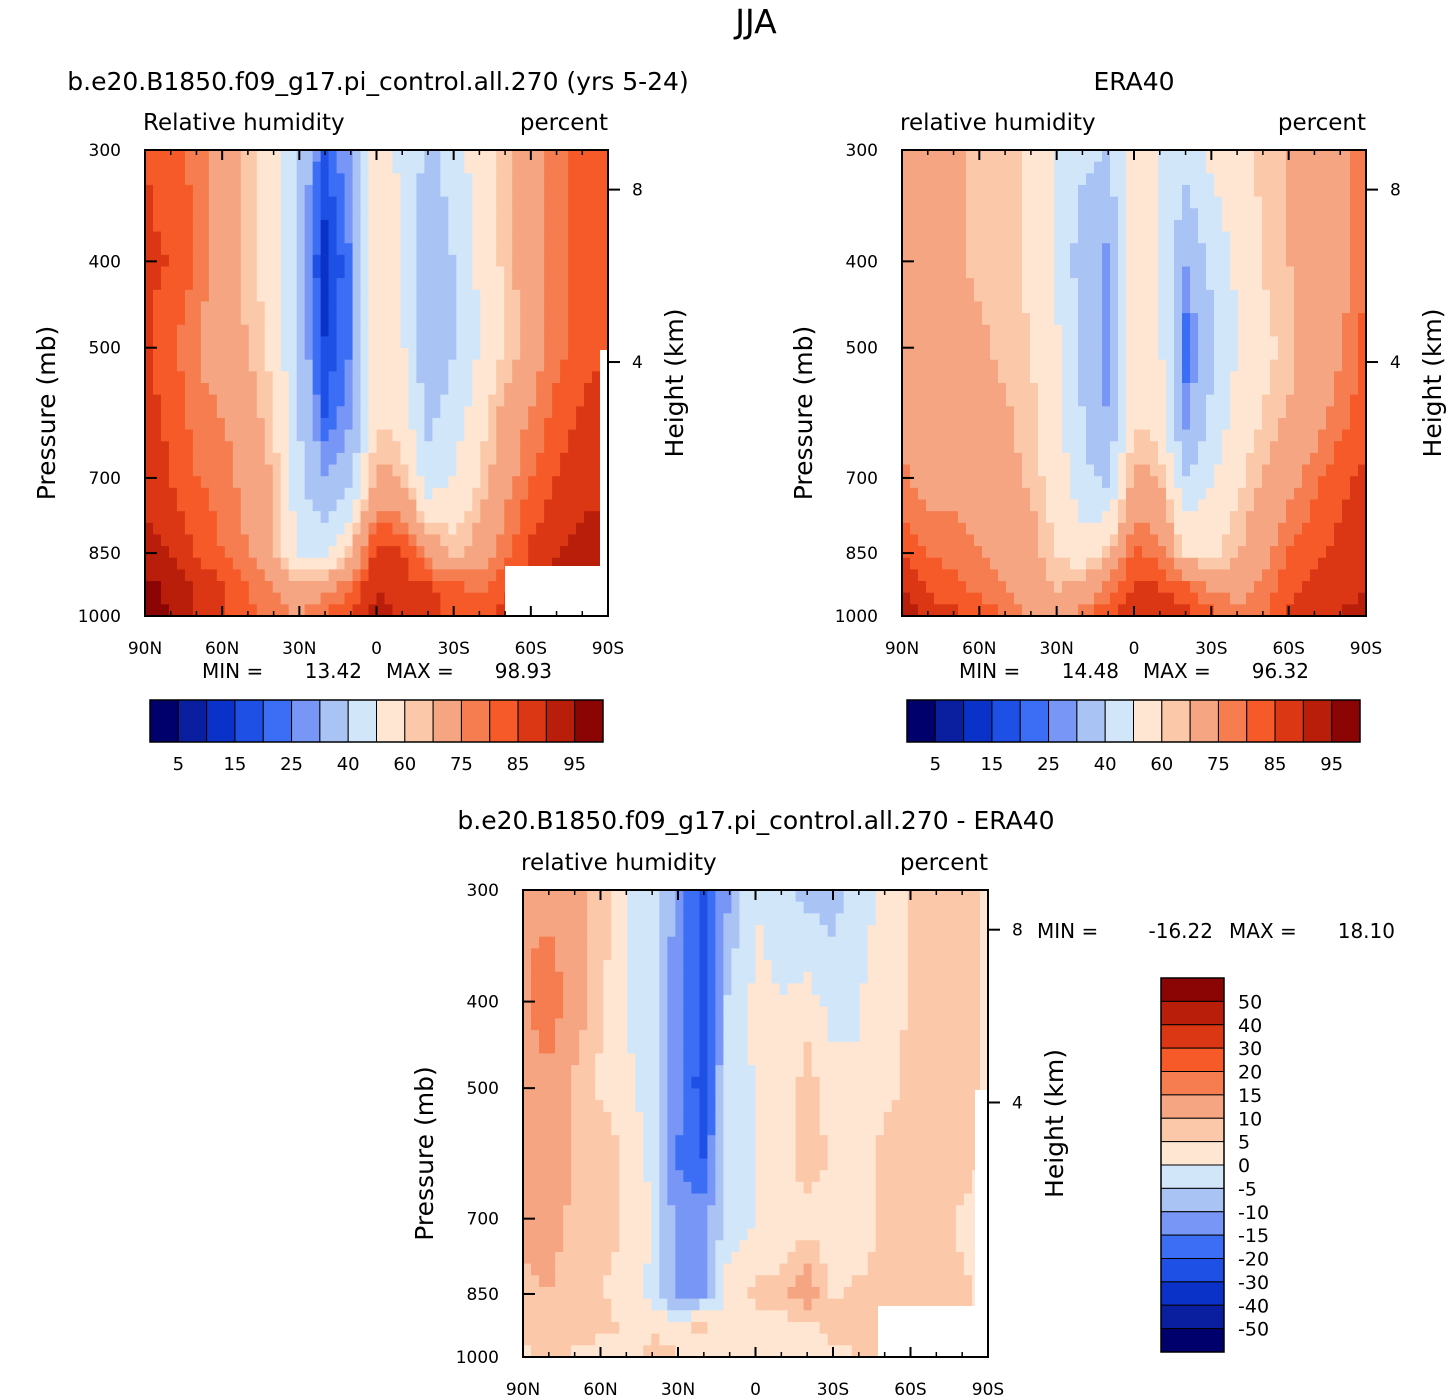  What do you see at coordinates (574, 764) in the screenshot?
I see `colorbar-label: 95` at bounding box center [574, 764].